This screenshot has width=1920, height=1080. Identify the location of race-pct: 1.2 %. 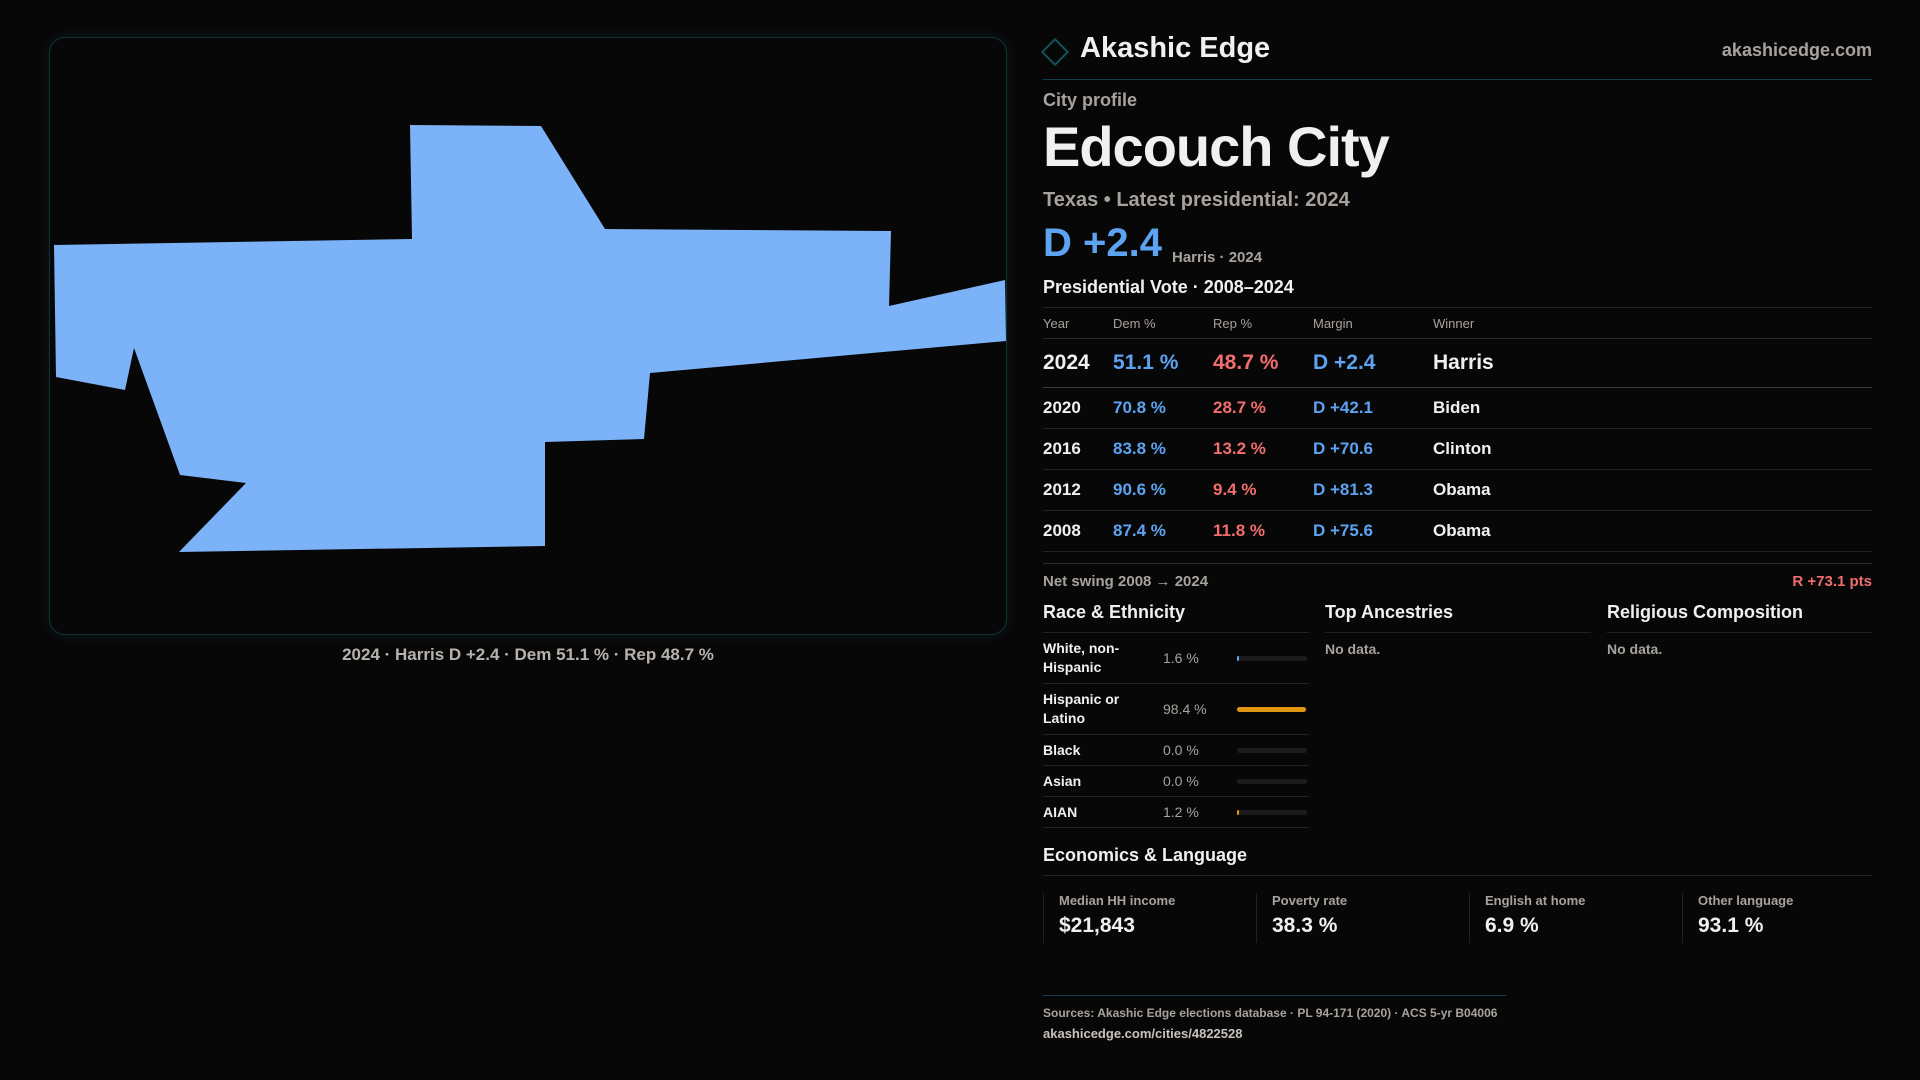
(1181, 812).